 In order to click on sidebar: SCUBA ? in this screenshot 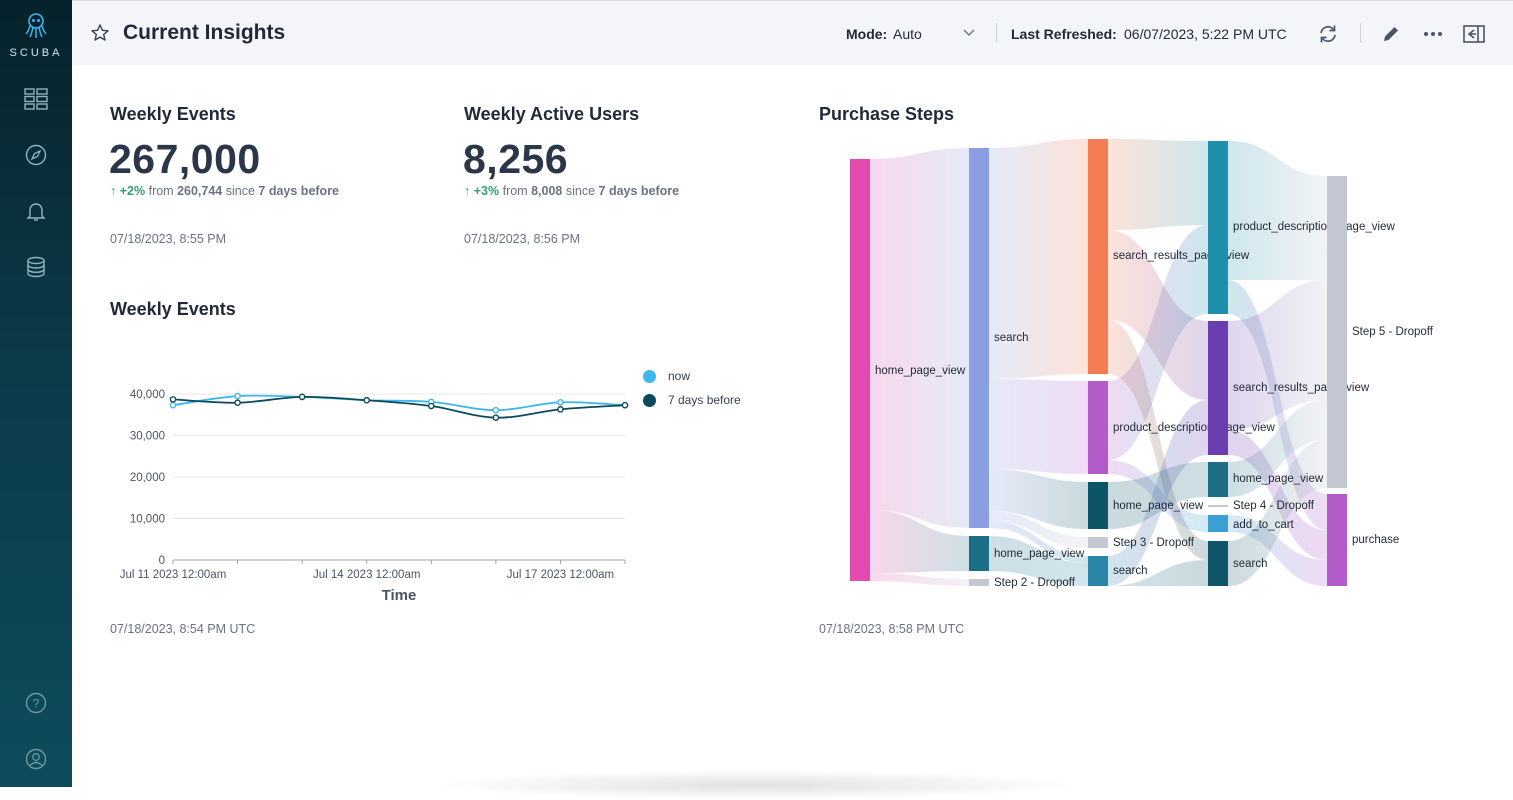, I will do `click(36, 393)`.